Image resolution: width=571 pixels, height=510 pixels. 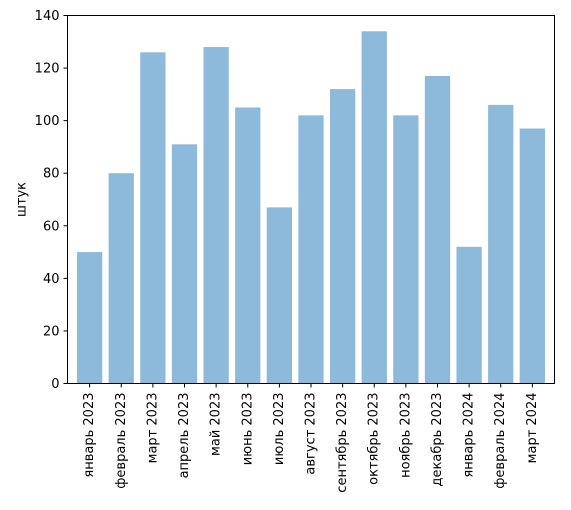 I want to click on x-tick-label: август 2023, so click(x=311, y=434).